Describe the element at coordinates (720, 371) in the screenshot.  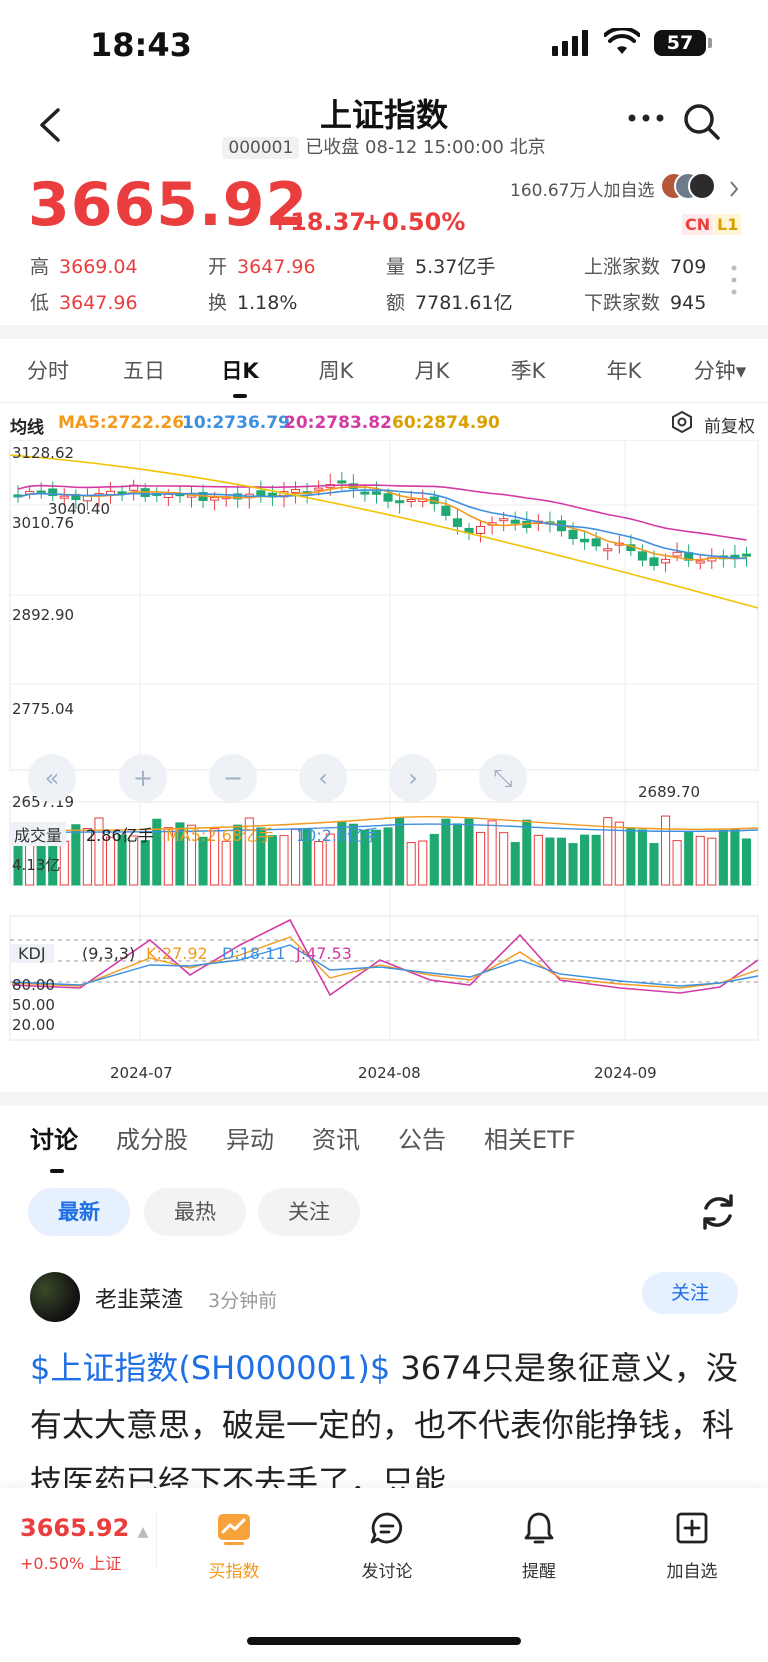
I see `tab-minute: 分钟▾` at that location.